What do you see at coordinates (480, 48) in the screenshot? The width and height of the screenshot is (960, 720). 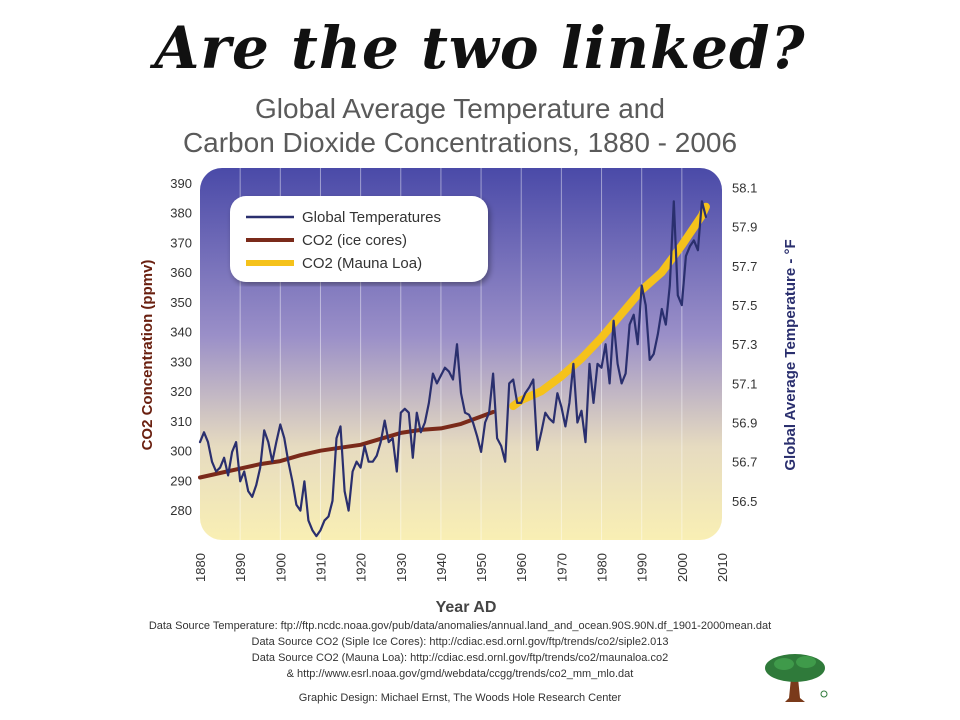 I see `slide-title: Are the two linked?` at bounding box center [480, 48].